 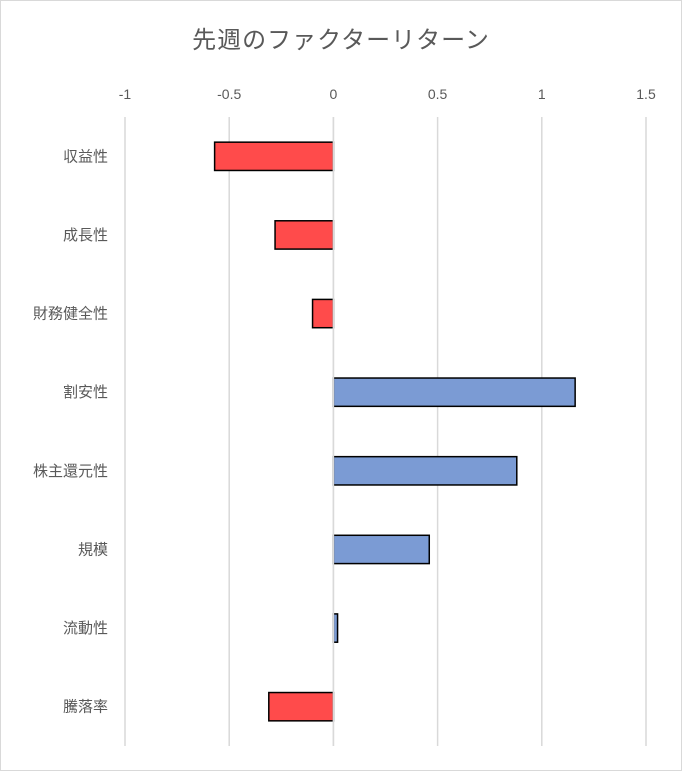 What do you see at coordinates (646, 94) in the screenshot?
I see `x-tick-label: 1.5` at bounding box center [646, 94].